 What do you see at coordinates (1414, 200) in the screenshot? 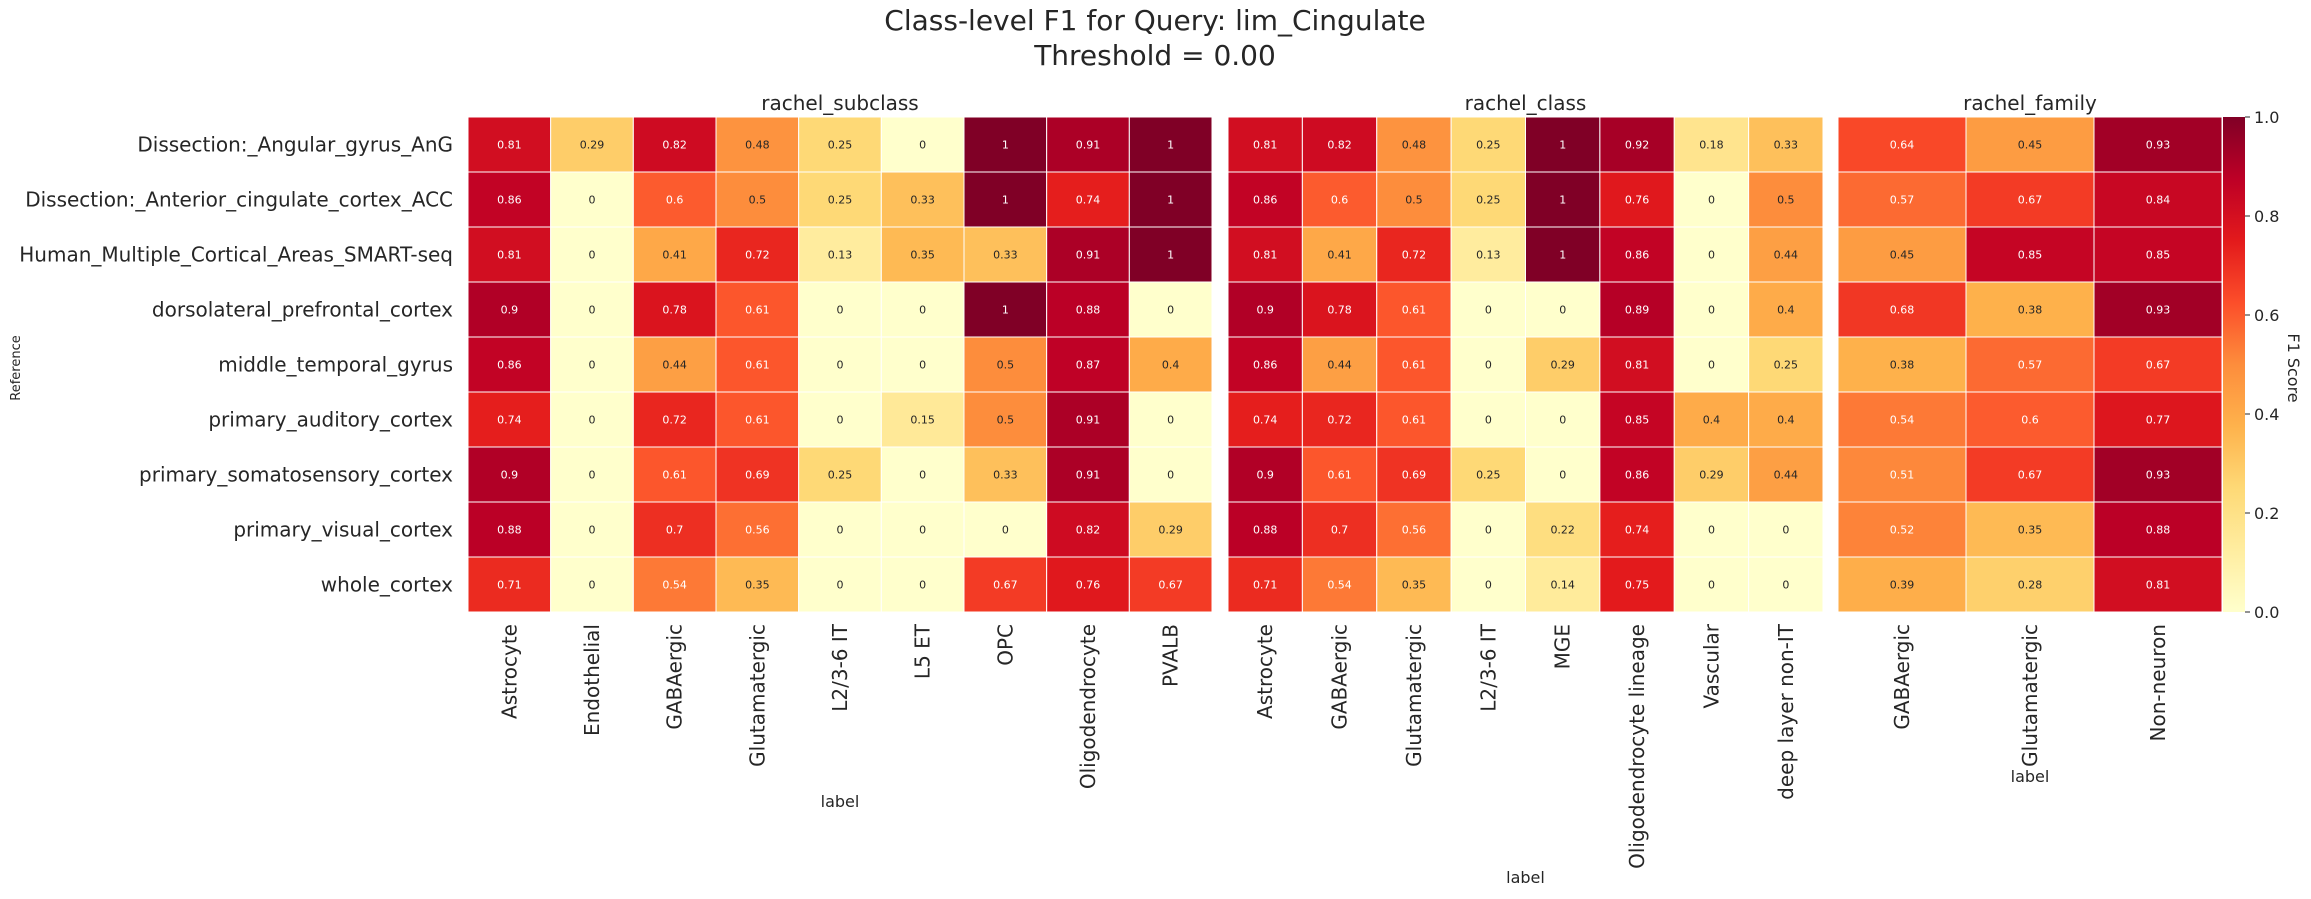
I see `cell-value-label: 0.5` at bounding box center [1414, 200].